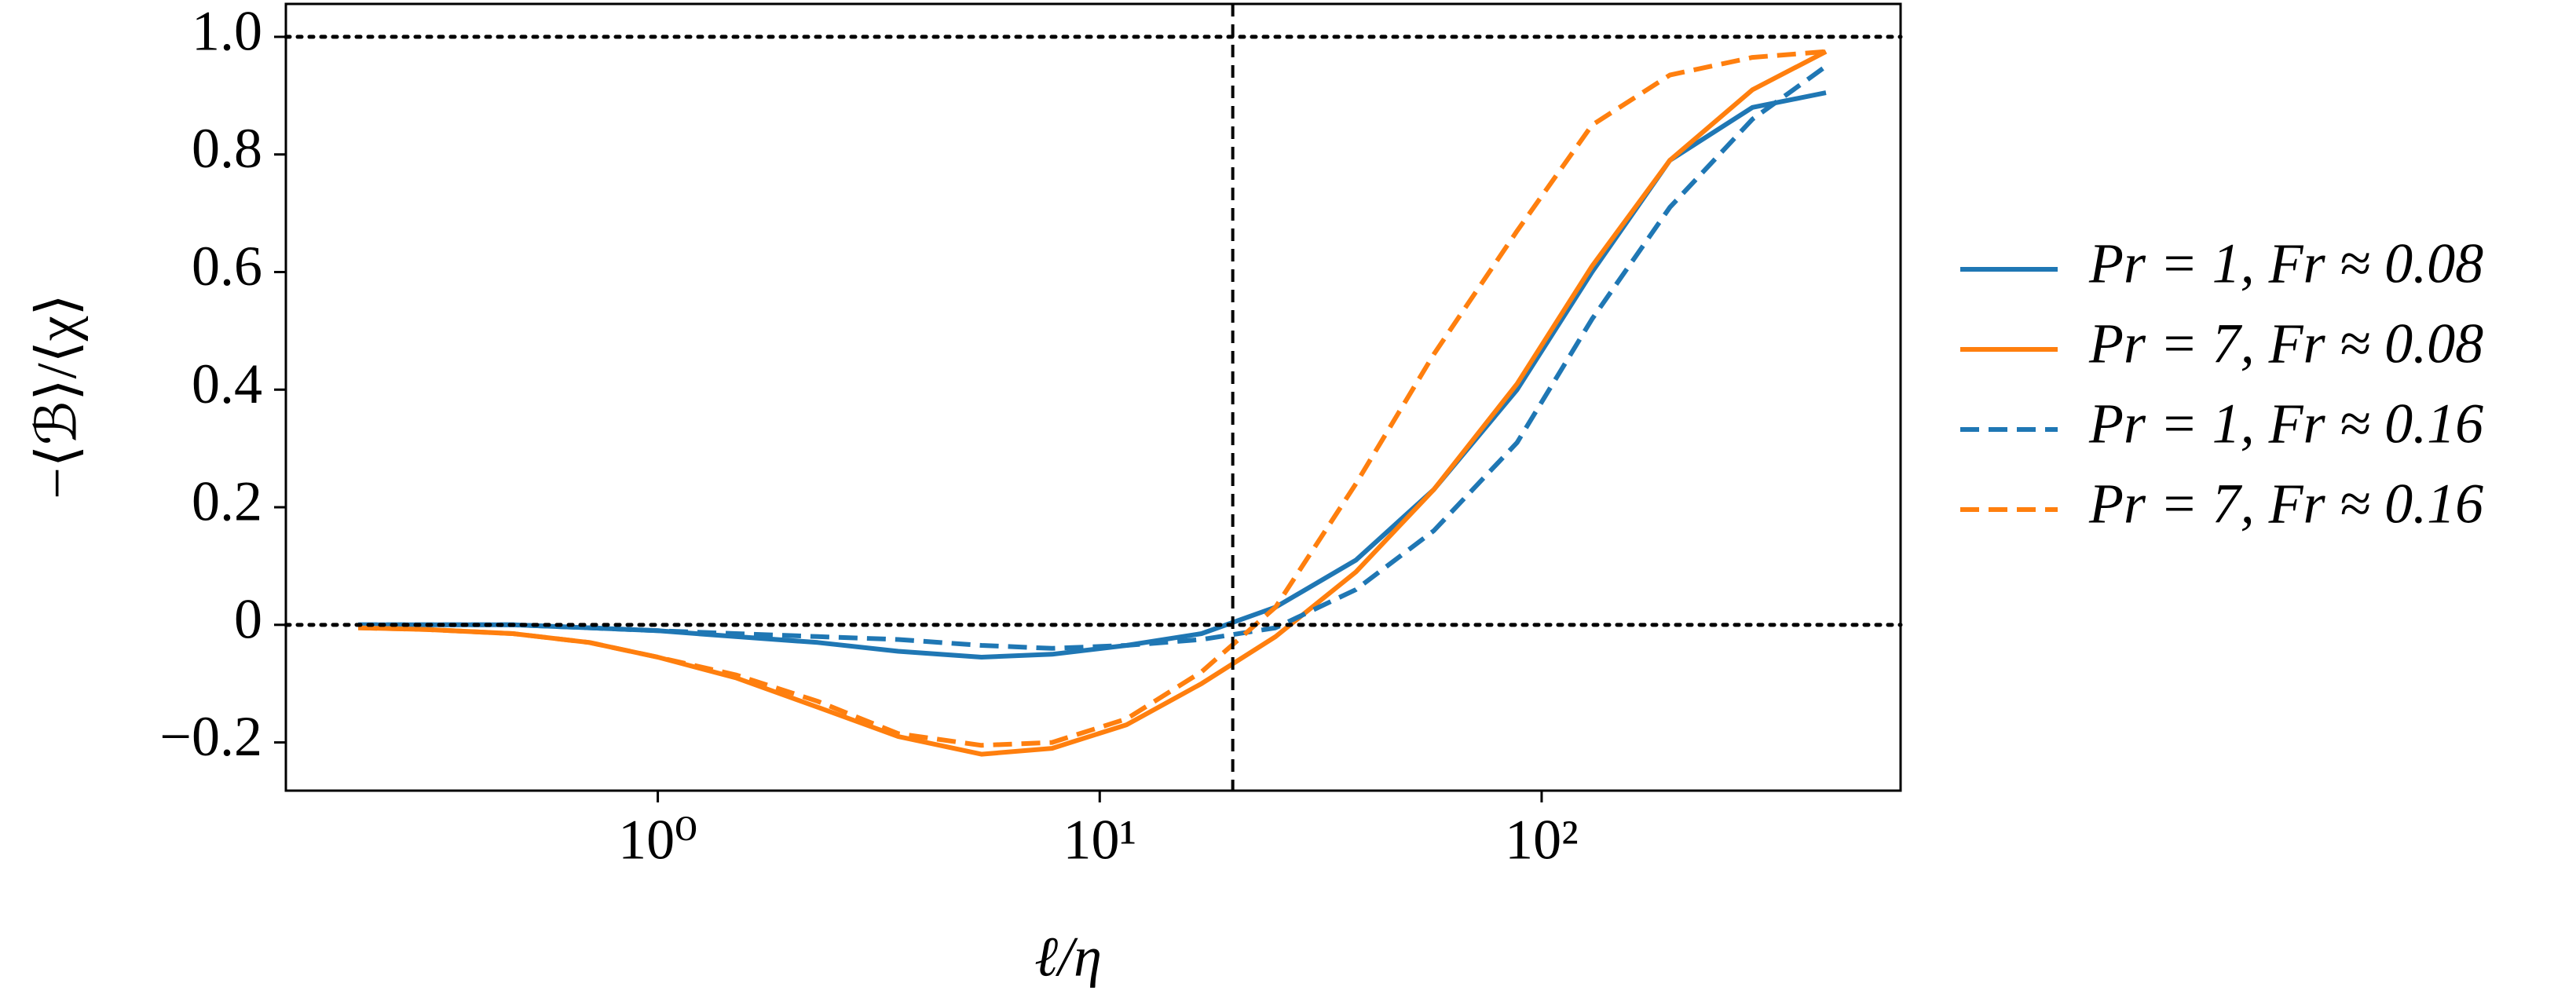 The height and width of the screenshot is (994, 2576). I want to click on y-tick-label: 0.2, so click(227, 501).